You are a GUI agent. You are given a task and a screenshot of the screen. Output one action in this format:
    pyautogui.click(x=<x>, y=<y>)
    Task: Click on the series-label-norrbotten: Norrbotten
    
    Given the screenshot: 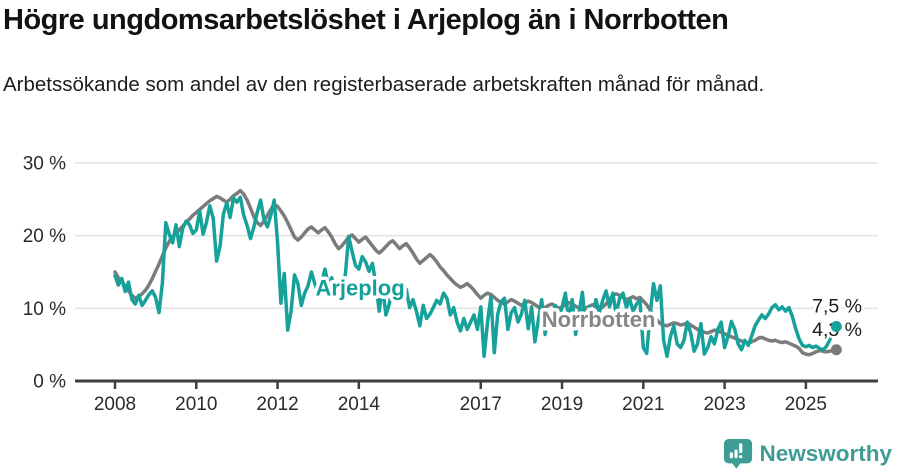 What is the action you would take?
    pyautogui.click(x=599, y=319)
    